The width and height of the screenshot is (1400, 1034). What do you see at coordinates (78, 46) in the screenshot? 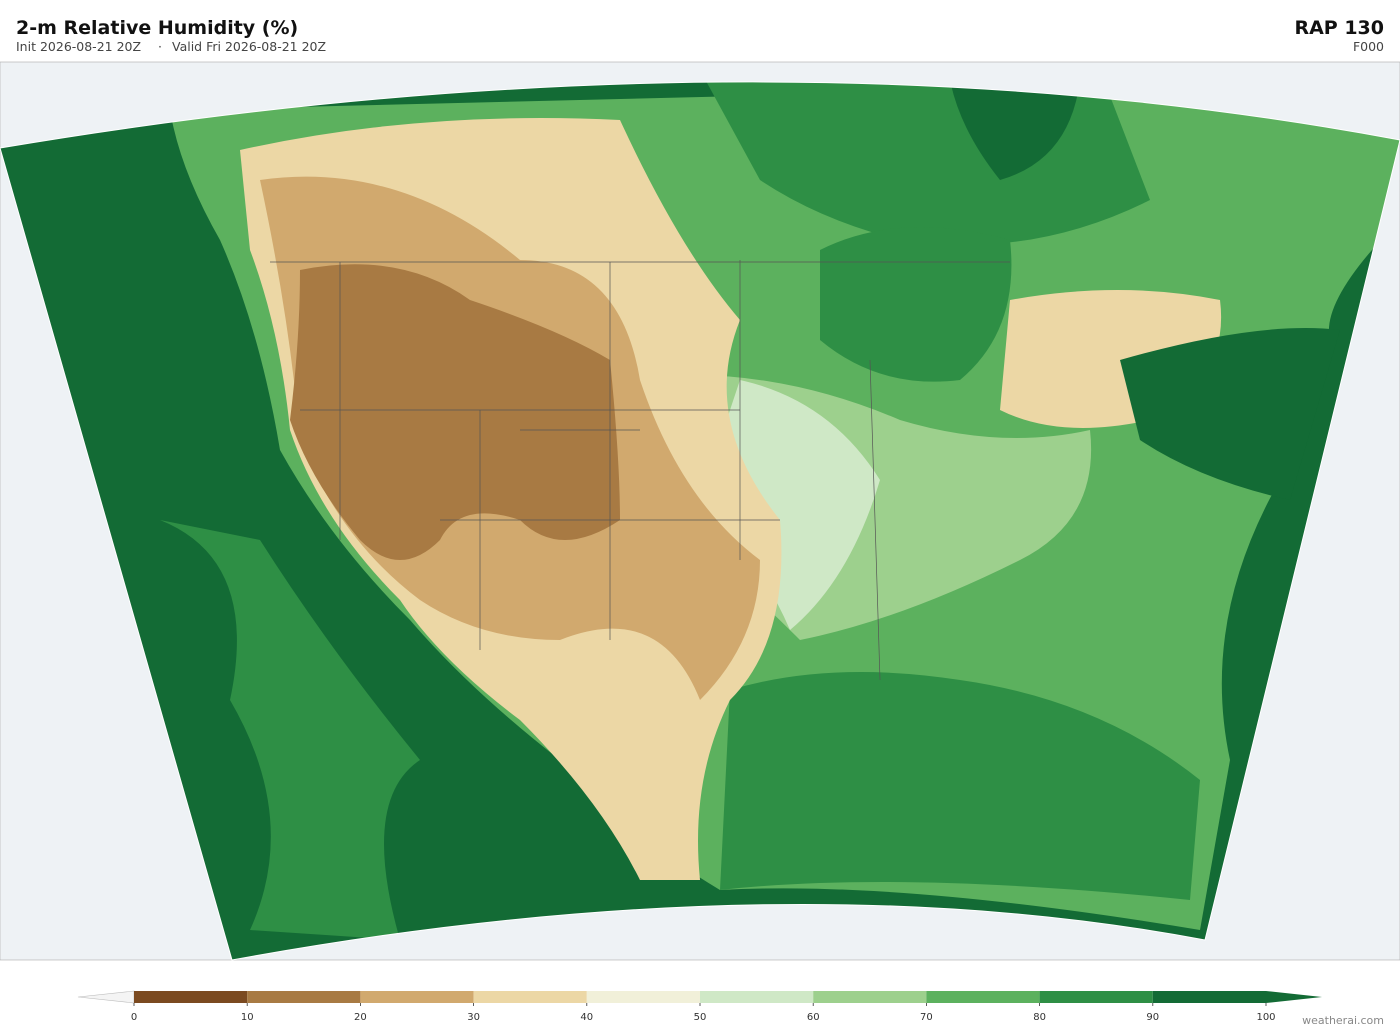
I see `init-time: Init 2026-08-21 20Z` at bounding box center [78, 46].